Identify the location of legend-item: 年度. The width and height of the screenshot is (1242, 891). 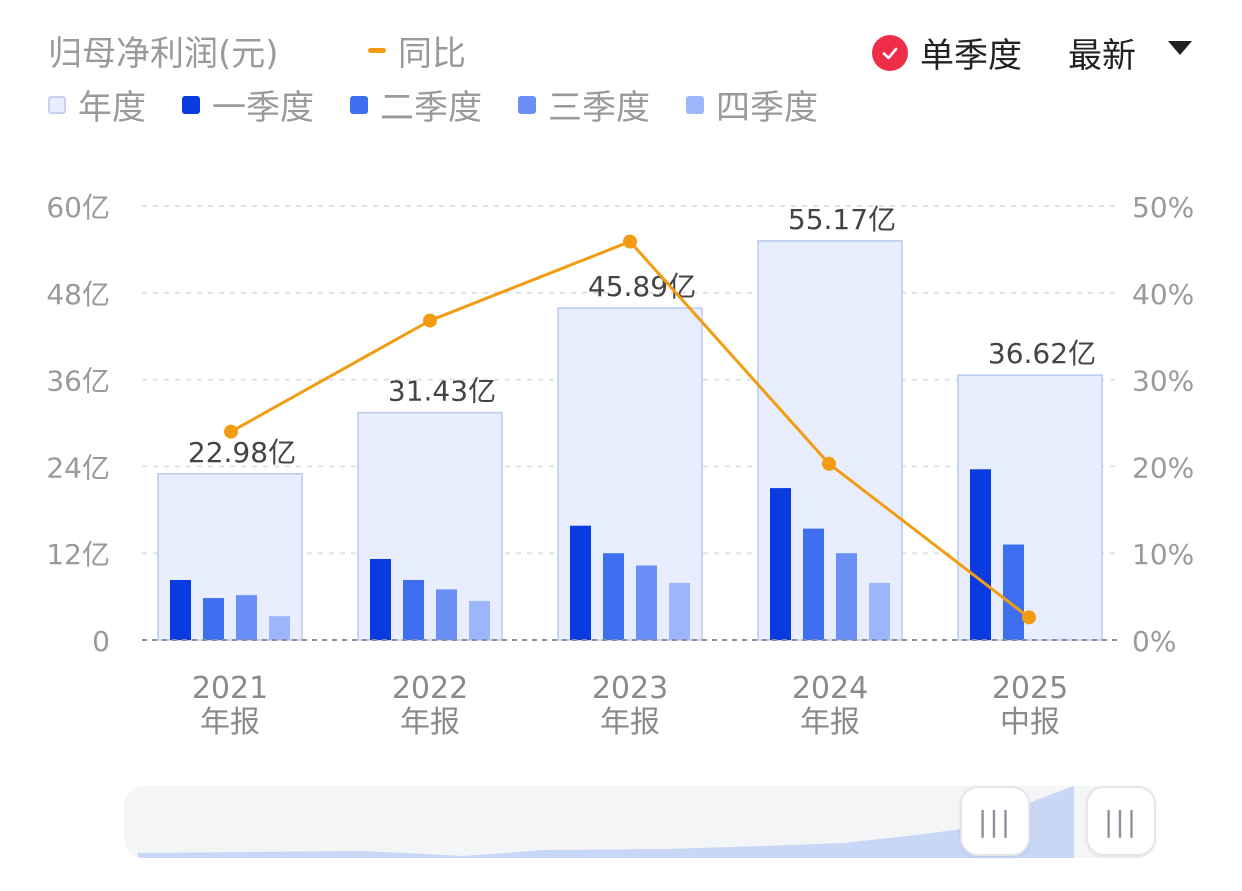
(97, 104).